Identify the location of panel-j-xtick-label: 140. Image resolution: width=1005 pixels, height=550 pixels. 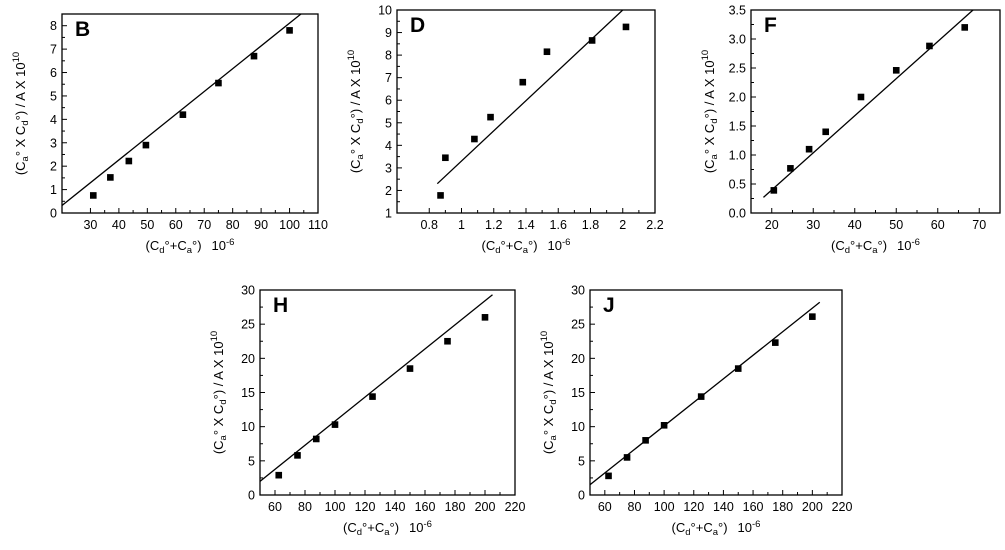
(723, 507).